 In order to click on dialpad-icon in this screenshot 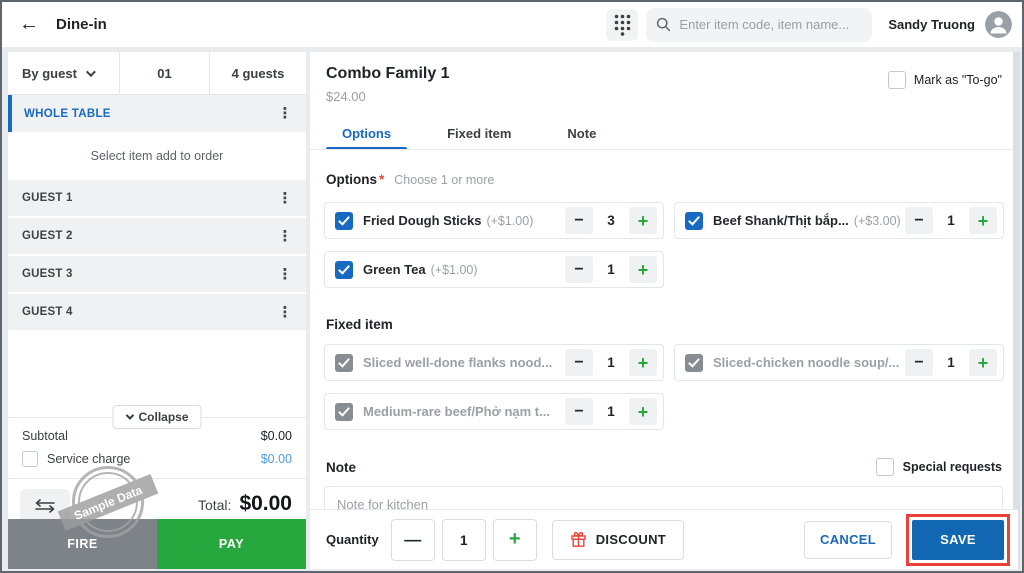, I will do `click(622, 25)`.